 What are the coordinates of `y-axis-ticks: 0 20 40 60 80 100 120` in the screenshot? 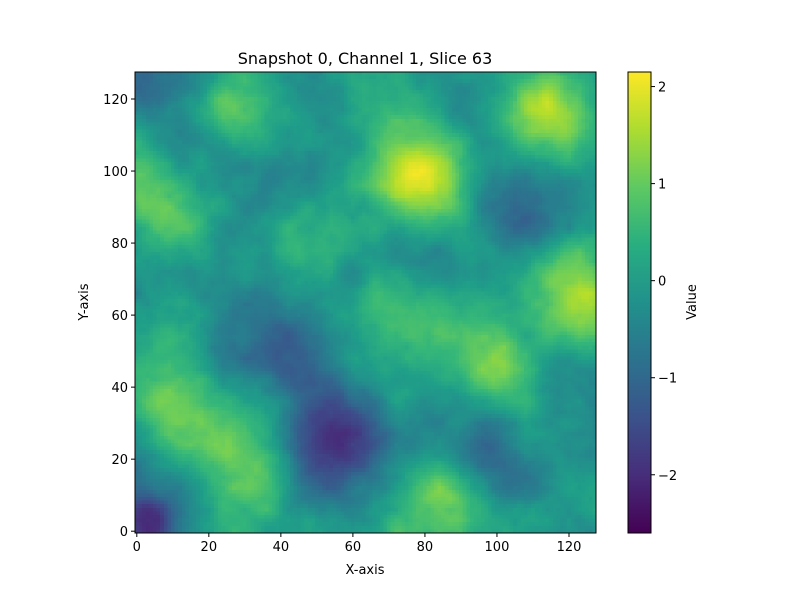 It's located at (119, 316).